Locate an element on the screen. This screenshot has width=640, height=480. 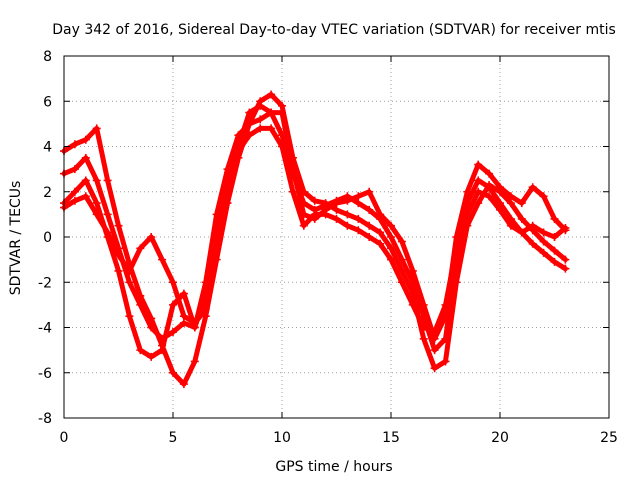
x-tick-label: 0 is located at coordinates (64, 438).